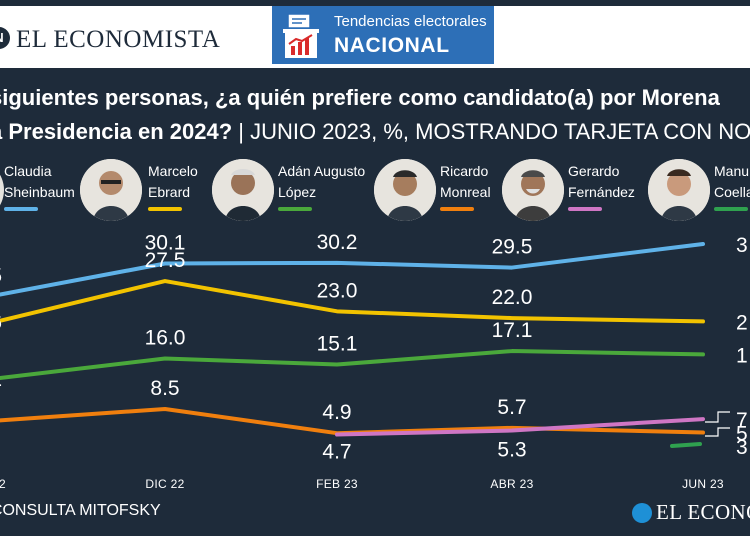  What do you see at coordinates (337, 290) in the screenshot?
I see `data-label: 23.0` at bounding box center [337, 290].